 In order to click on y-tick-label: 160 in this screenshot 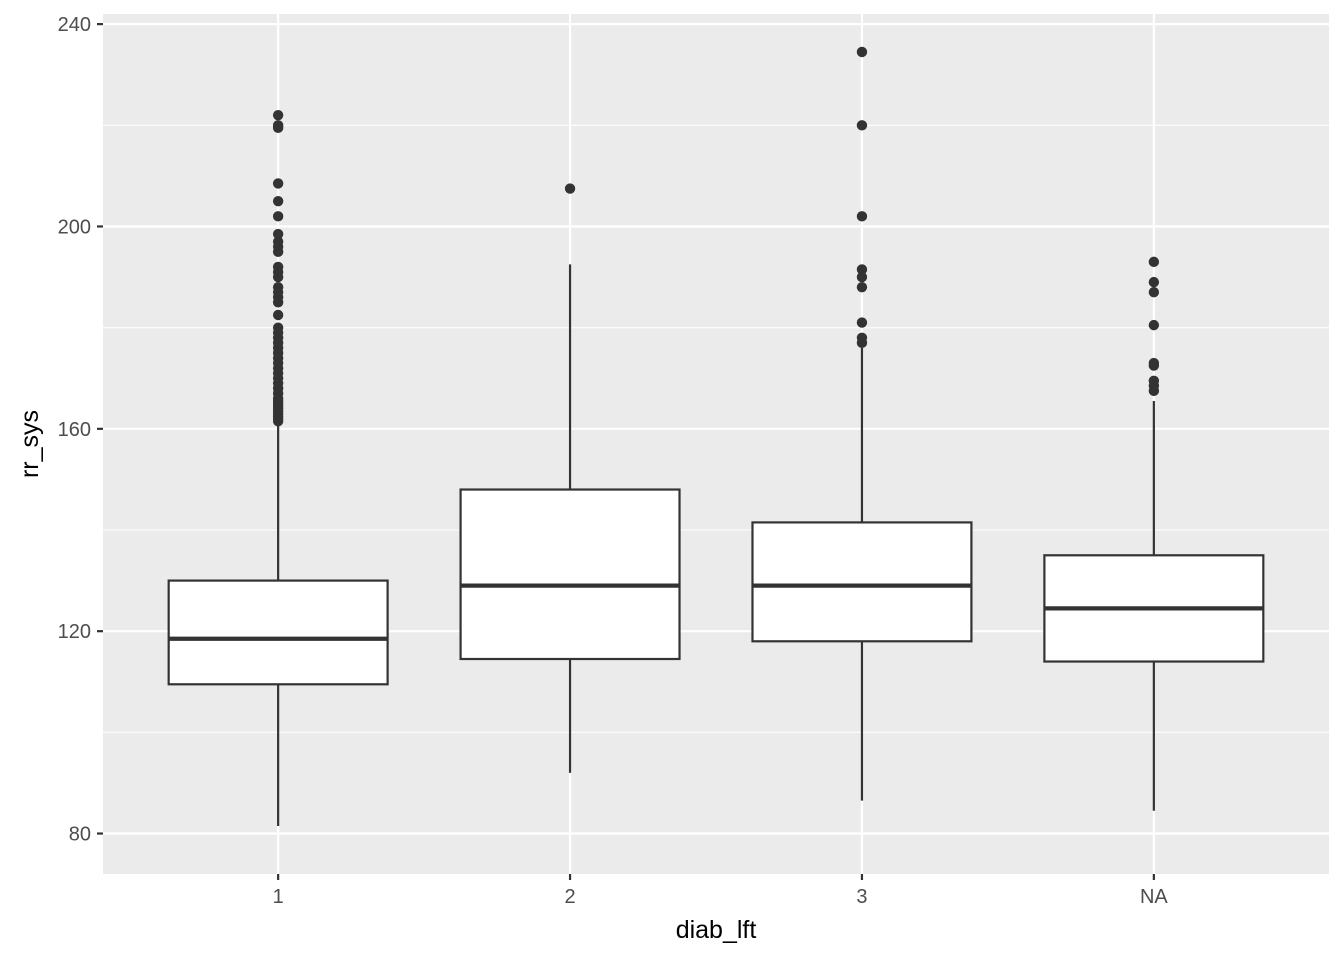, I will do `click(74, 430)`.